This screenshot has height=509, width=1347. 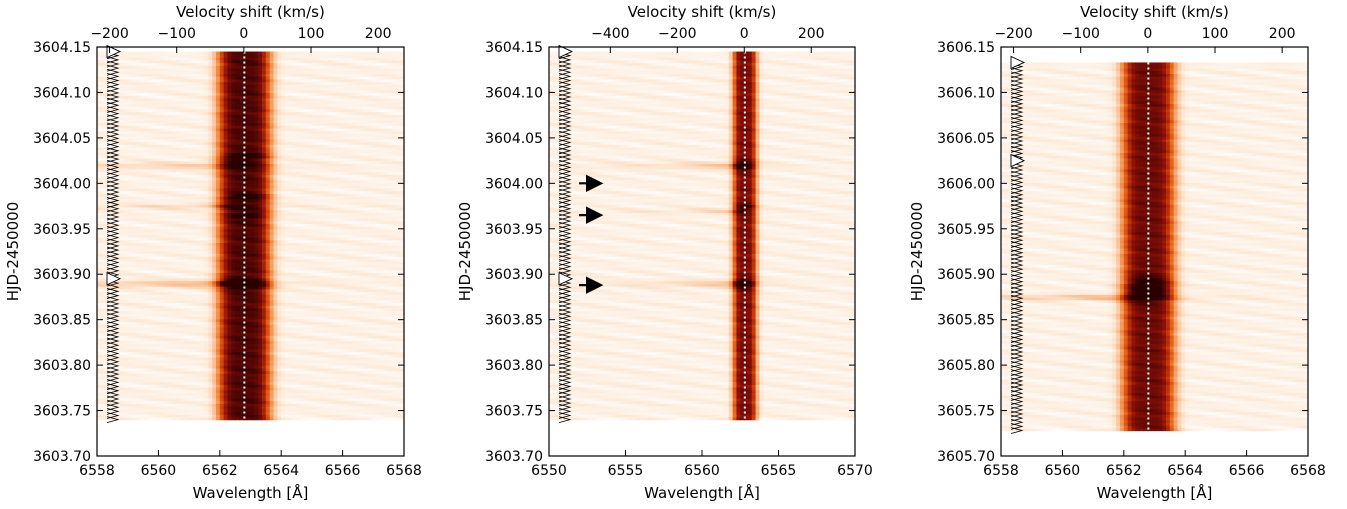 What do you see at coordinates (251, 492) in the screenshot?
I see `x-axis-label: Wavelength [Å]` at bounding box center [251, 492].